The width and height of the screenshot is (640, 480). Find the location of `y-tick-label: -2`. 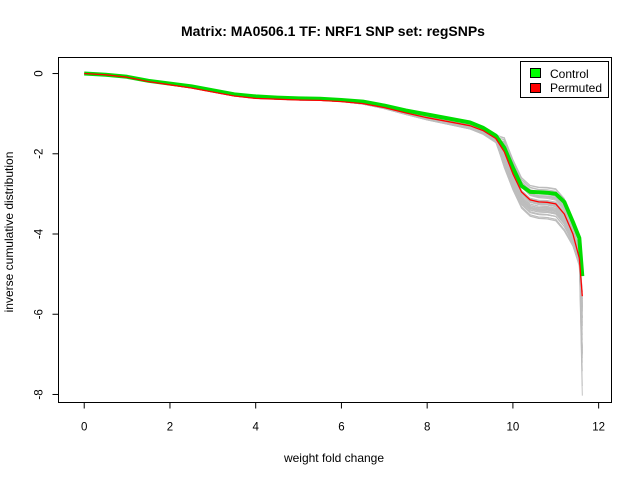

y-tick-label: -2 is located at coordinates (40, 154).